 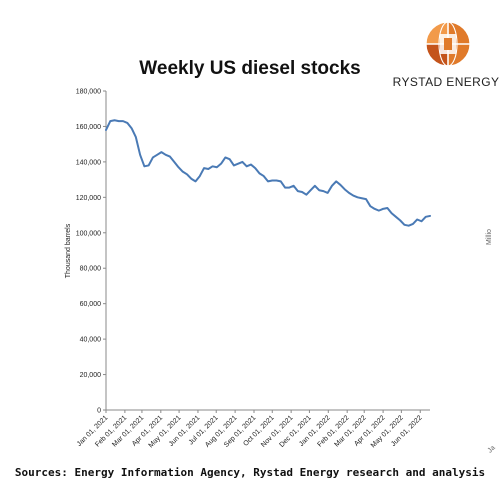 I want to click on x-tick-label: Mar 01, 2022, so click(x=351, y=431).